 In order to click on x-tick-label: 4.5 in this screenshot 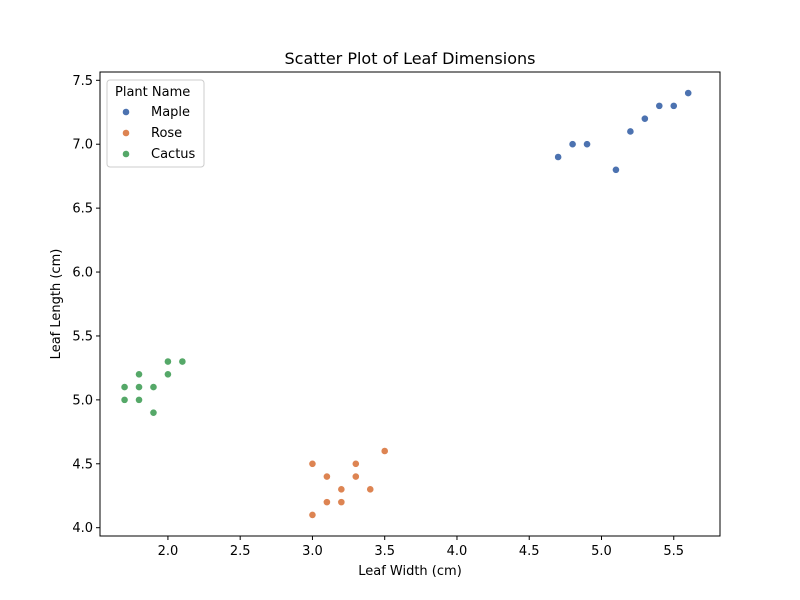, I will do `click(529, 551)`.